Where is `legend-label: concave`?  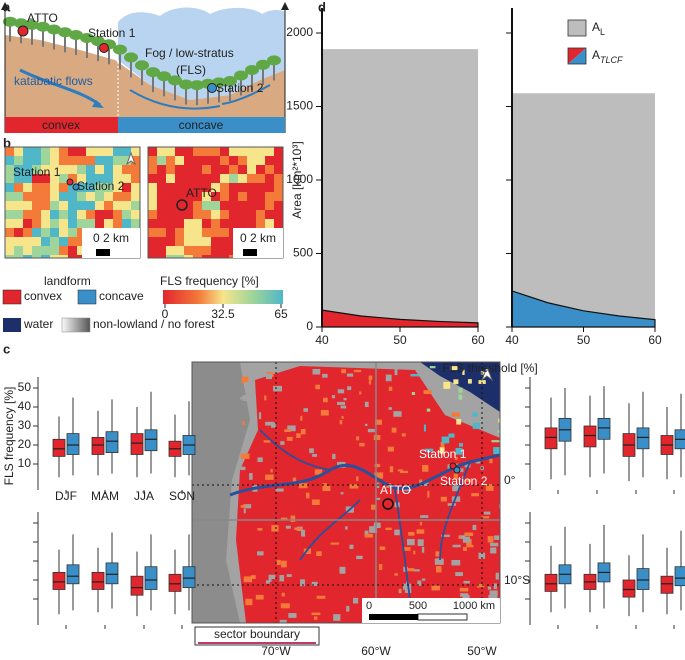 legend-label: concave is located at coordinates (121, 296).